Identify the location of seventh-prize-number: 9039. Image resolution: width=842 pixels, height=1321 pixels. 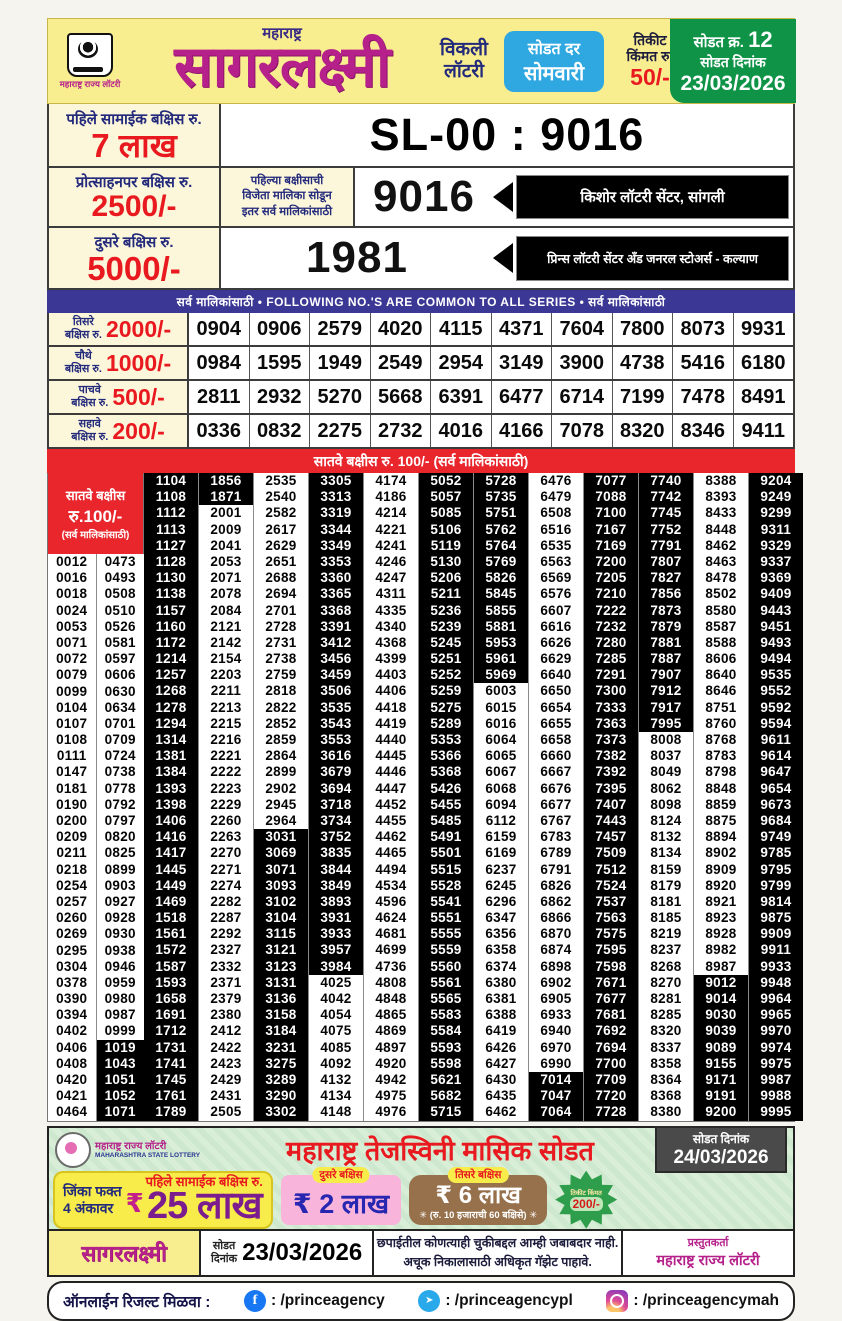
(721, 1031).